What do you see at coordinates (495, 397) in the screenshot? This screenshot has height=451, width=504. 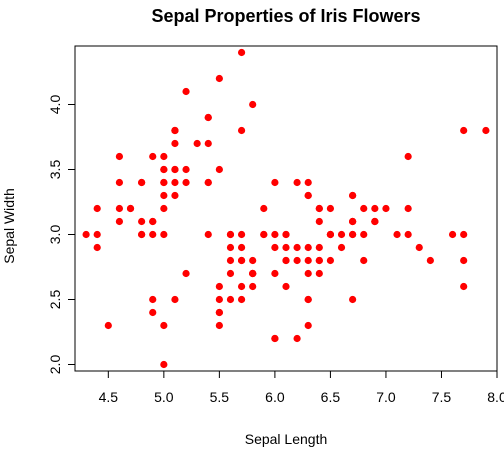 I see `x-tick-label: 8.0` at bounding box center [495, 397].